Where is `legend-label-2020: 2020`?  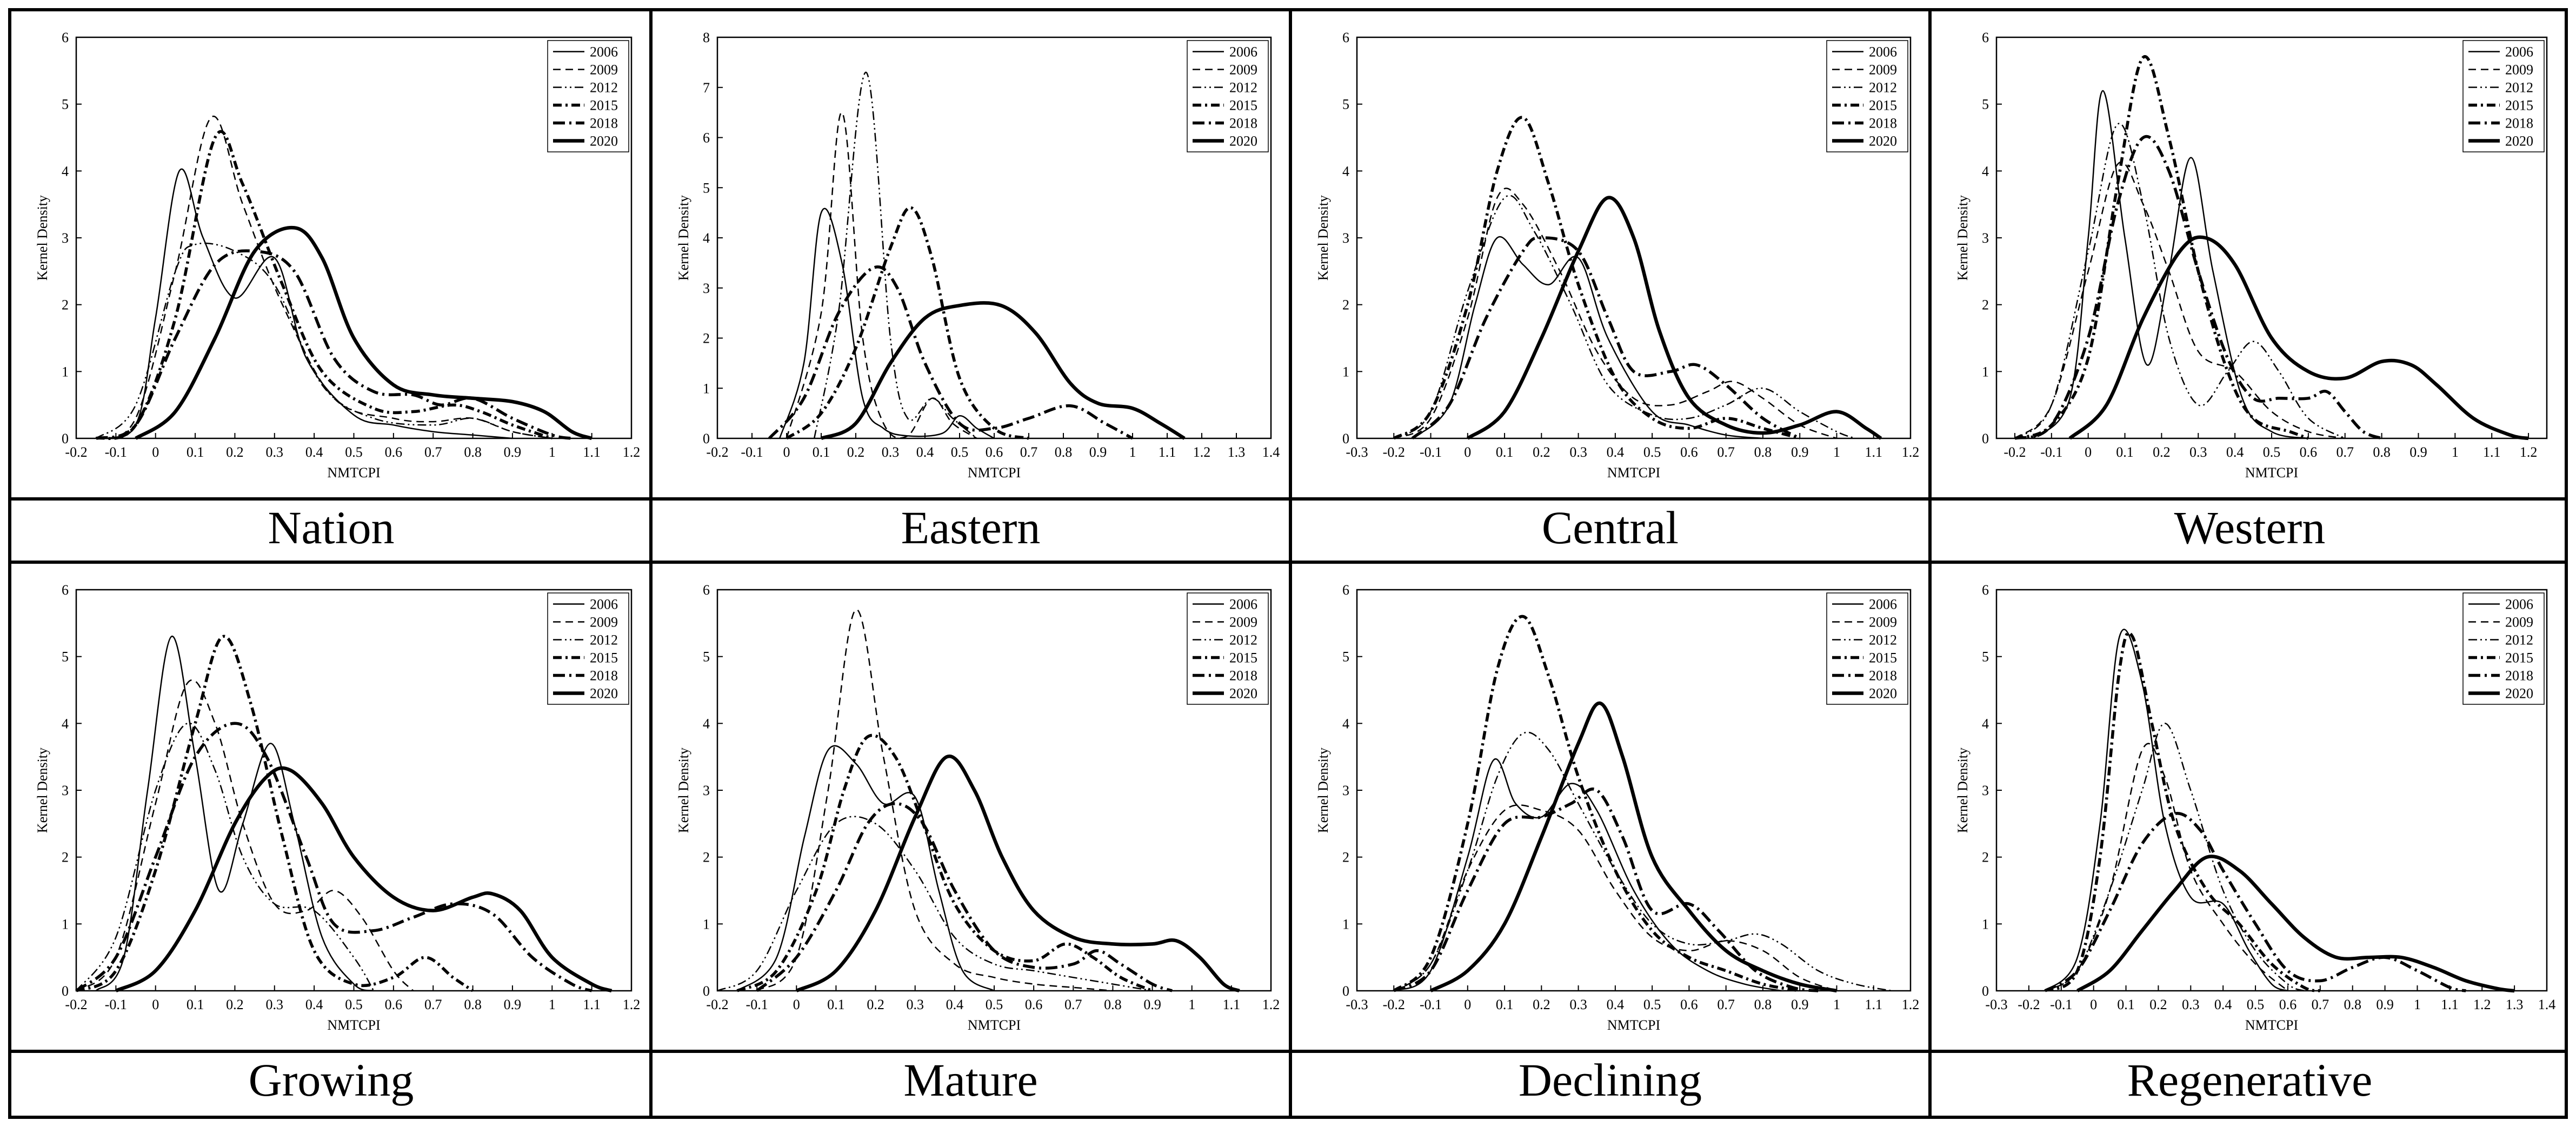 legend-label-2020: 2020 is located at coordinates (604, 141).